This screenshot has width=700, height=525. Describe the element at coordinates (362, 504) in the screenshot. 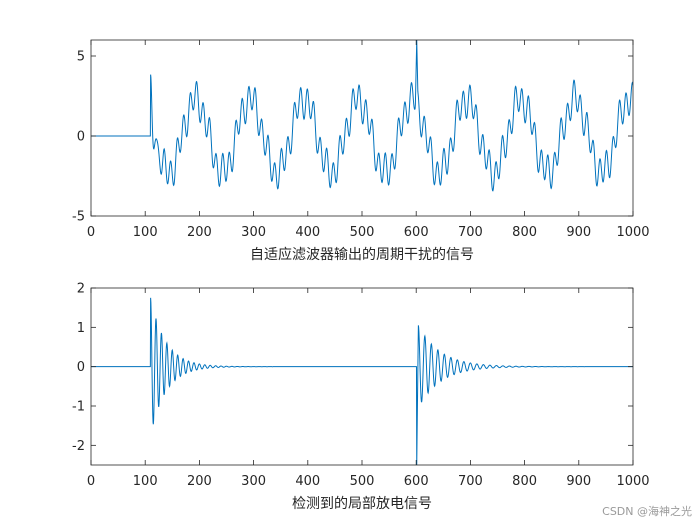

I see `x-axis-label: 检测到的局部放电信号` at that location.